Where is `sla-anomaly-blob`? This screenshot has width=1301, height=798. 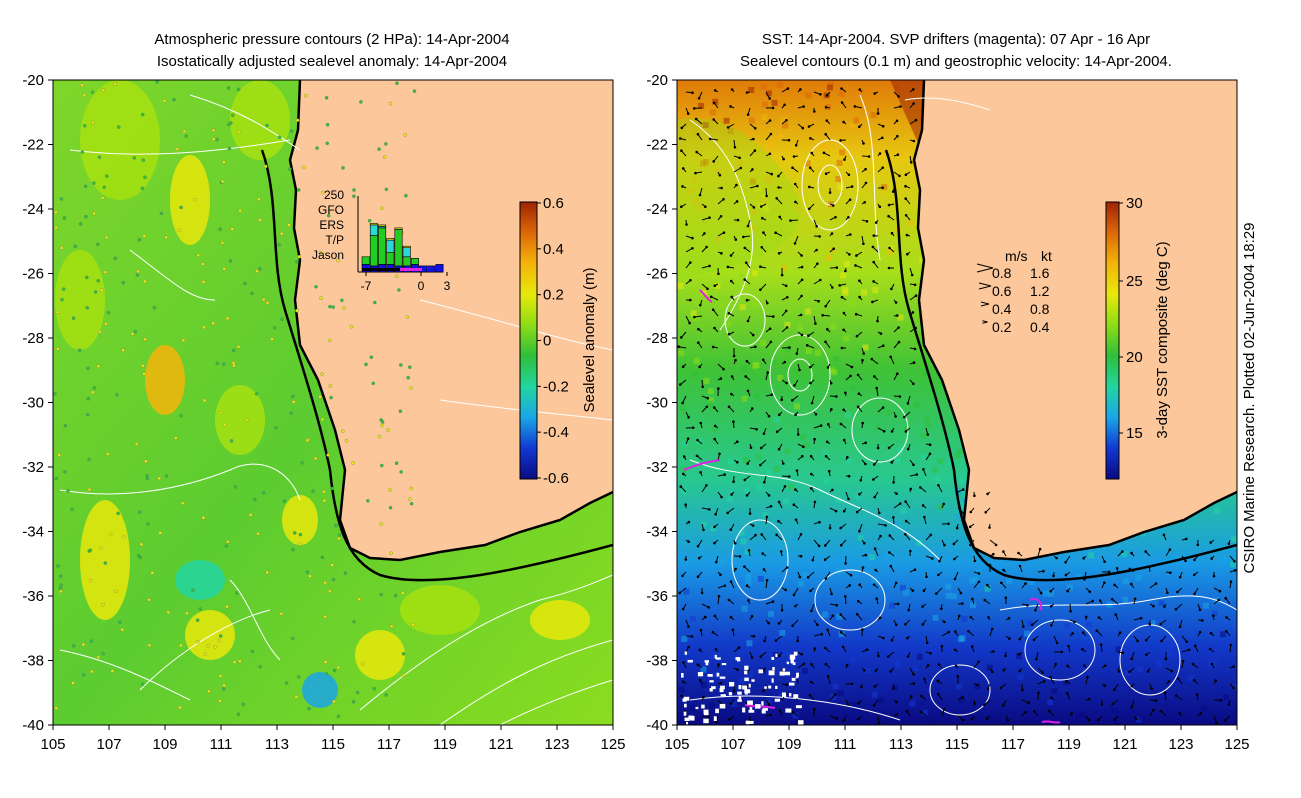 sla-anomaly-blob is located at coordinates (320, 690).